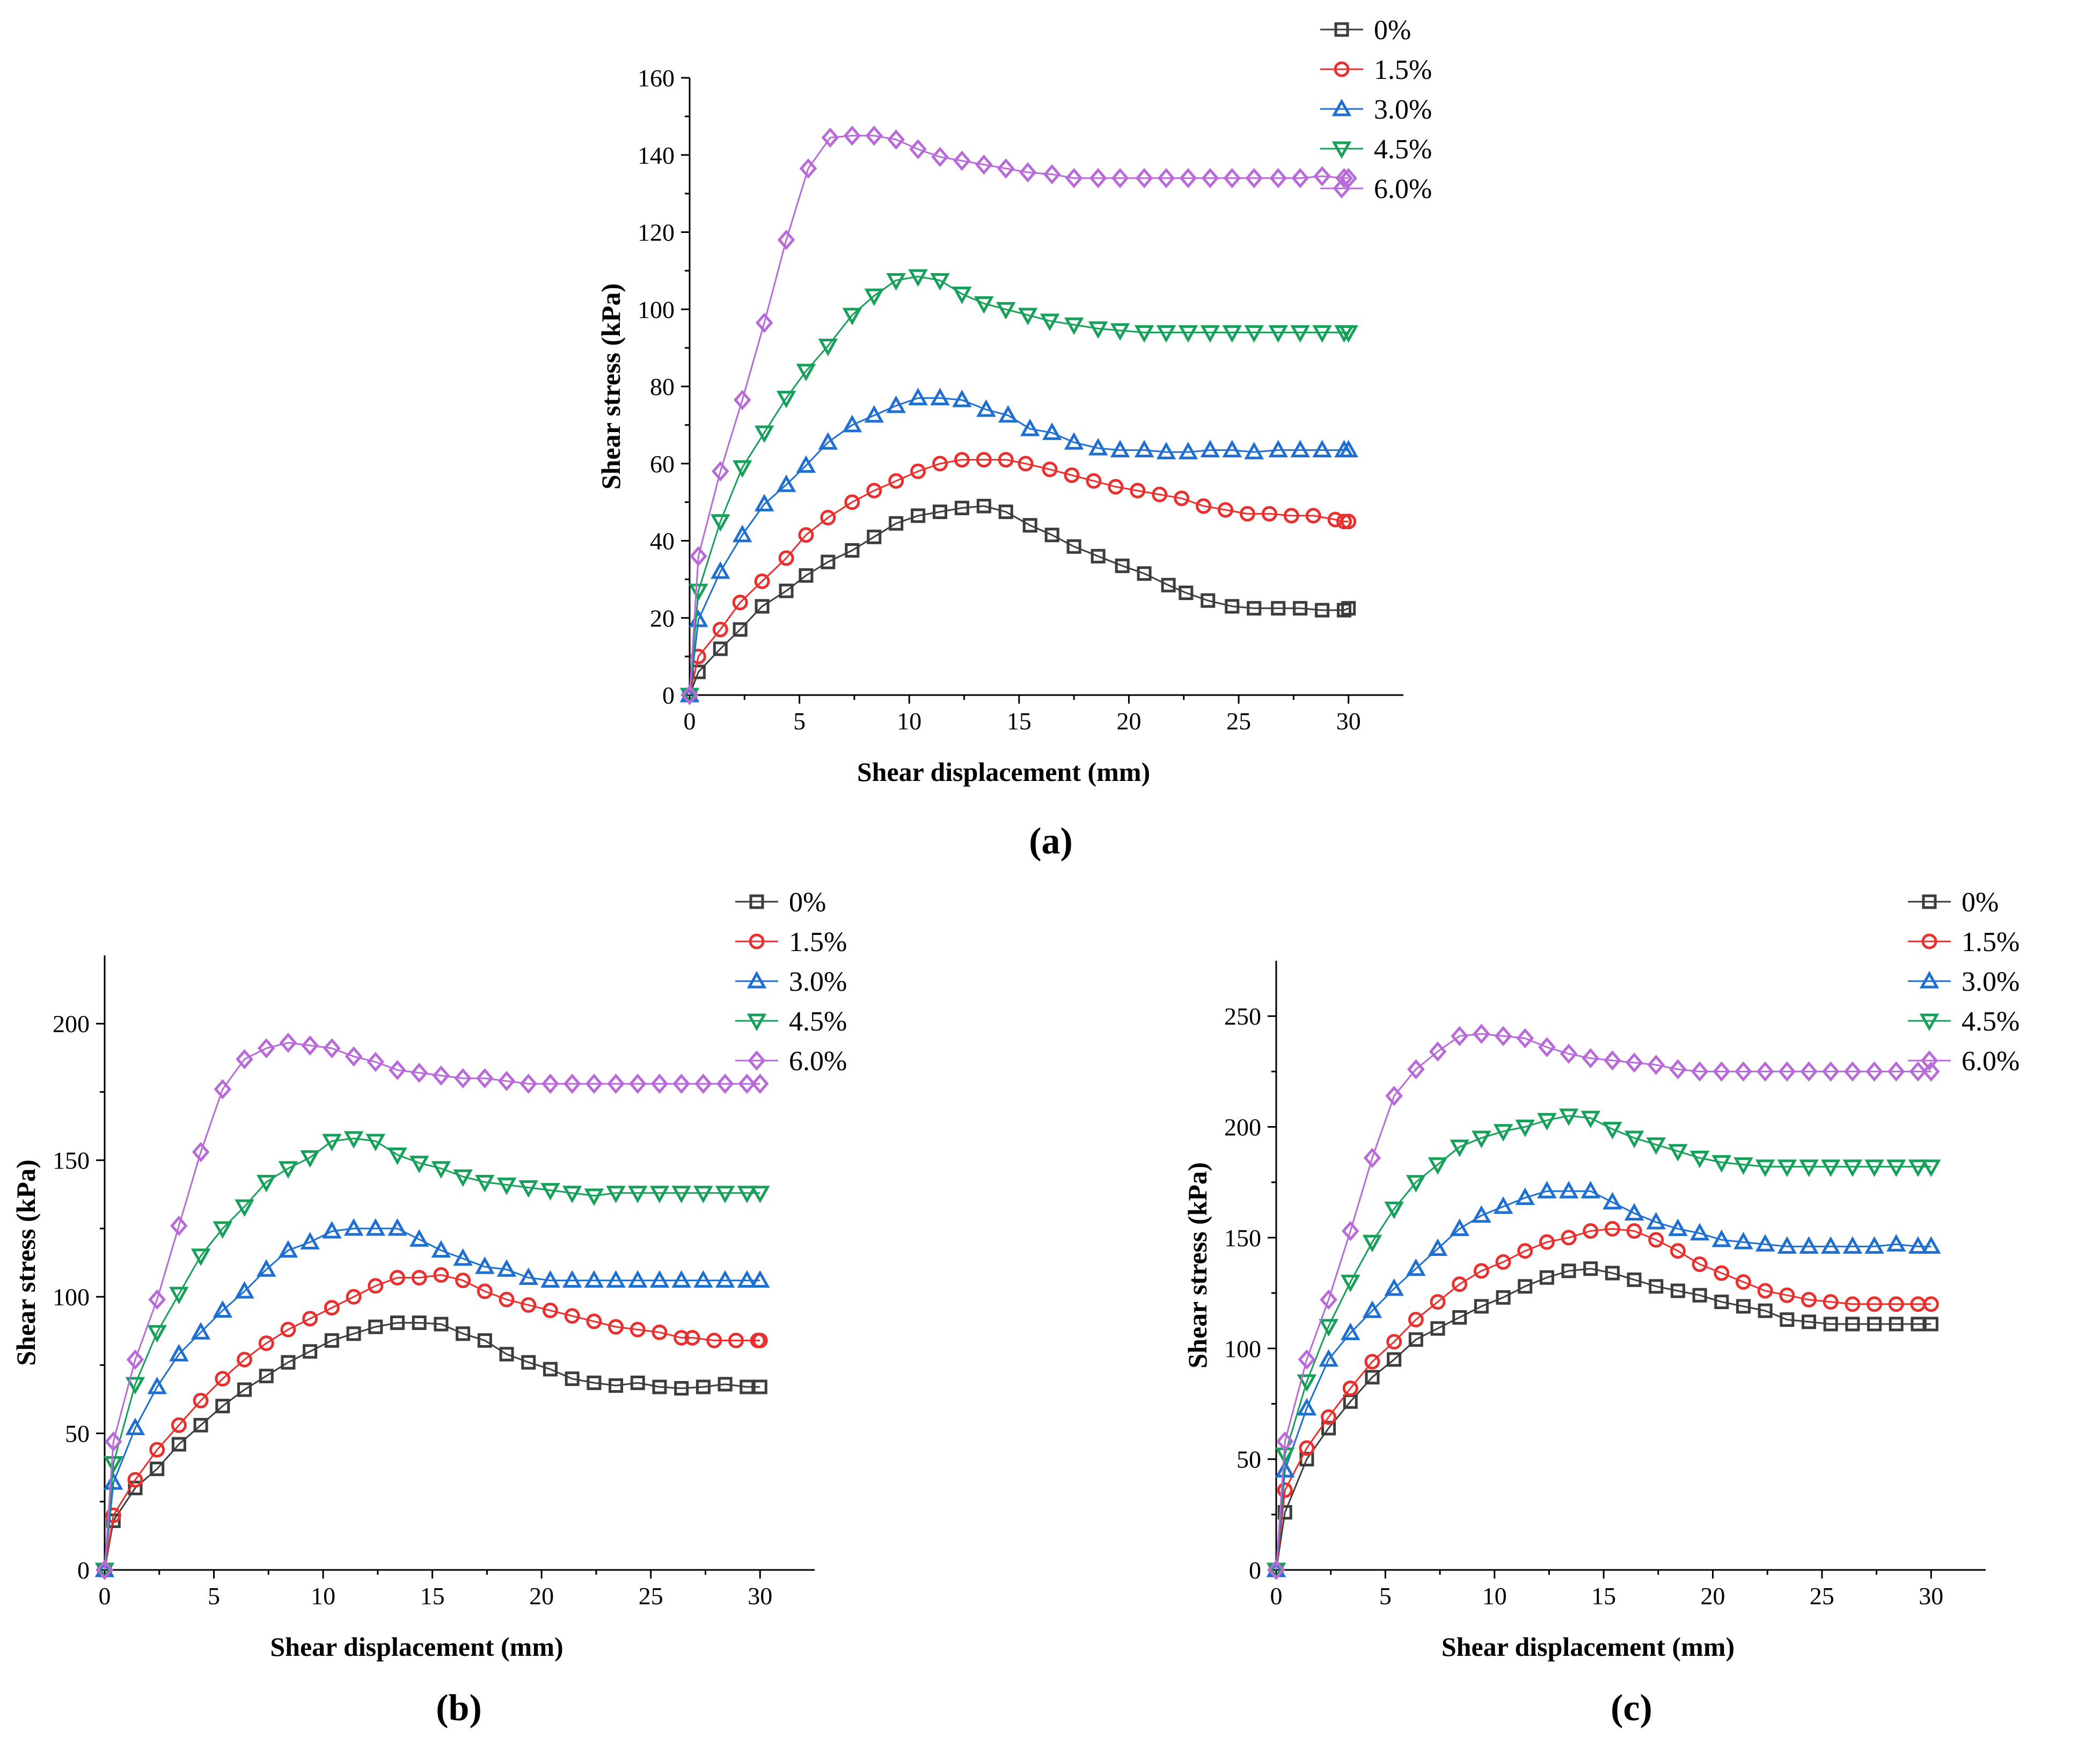  Describe the element at coordinates (1963, 1022) in the screenshot. I see `legend-entry: 4.5%` at that location.